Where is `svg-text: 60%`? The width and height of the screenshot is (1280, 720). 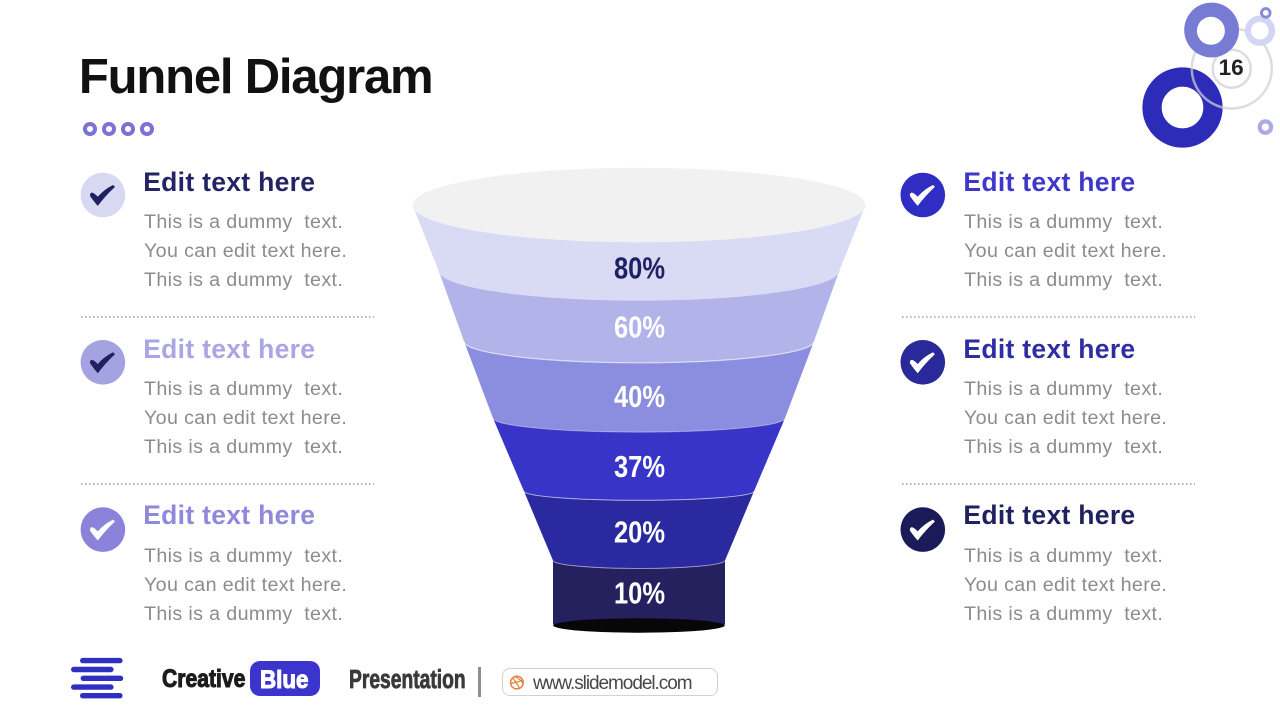 svg-text: 60% is located at coordinates (639, 328).